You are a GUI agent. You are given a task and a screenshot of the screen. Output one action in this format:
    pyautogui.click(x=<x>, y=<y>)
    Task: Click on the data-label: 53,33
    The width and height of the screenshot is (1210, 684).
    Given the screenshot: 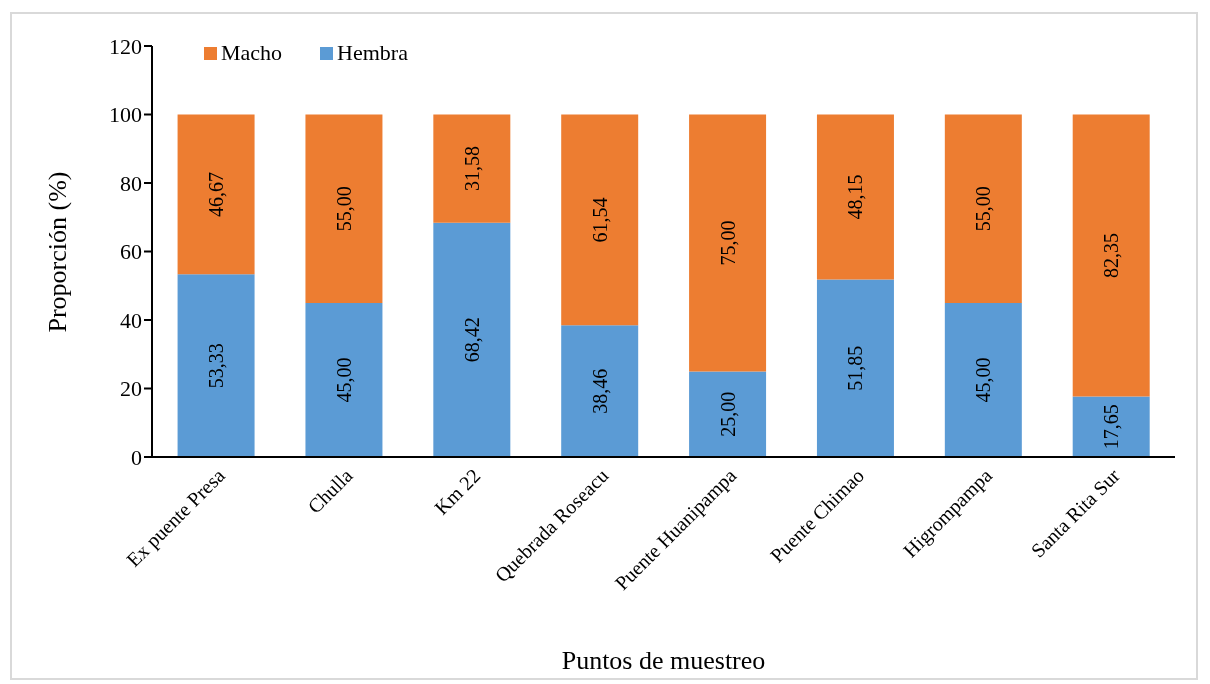 What is the action you would take?
    pyautogui.click(x=216, y=366)
    